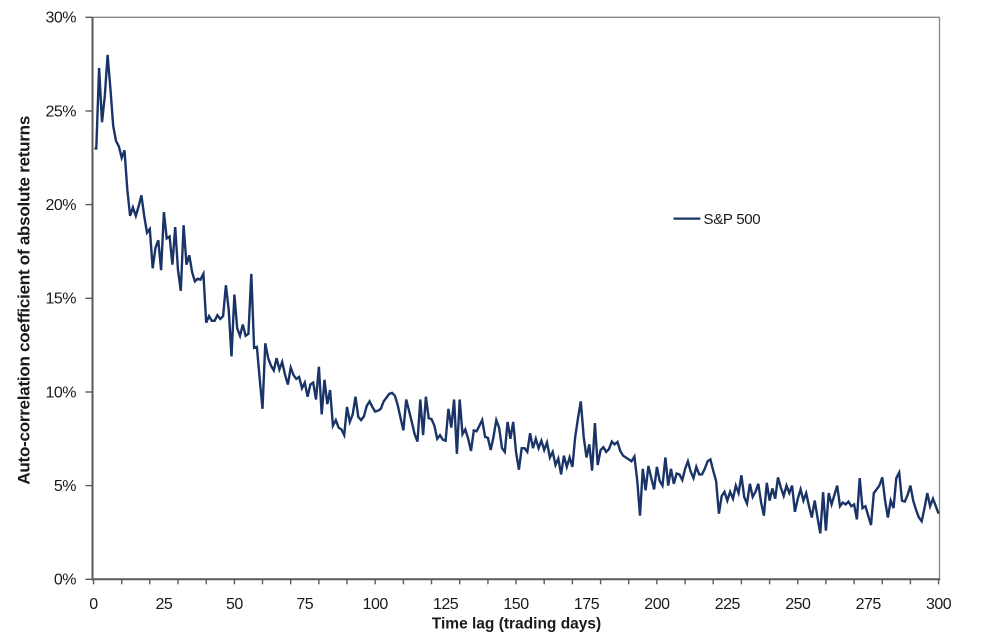 Image resolution: width=981 pixels, height=640 pixels. What do you see at coordinates (164, 604) in the screenshot?
I see `svg-text: 25` at bounding box center [164, 604].